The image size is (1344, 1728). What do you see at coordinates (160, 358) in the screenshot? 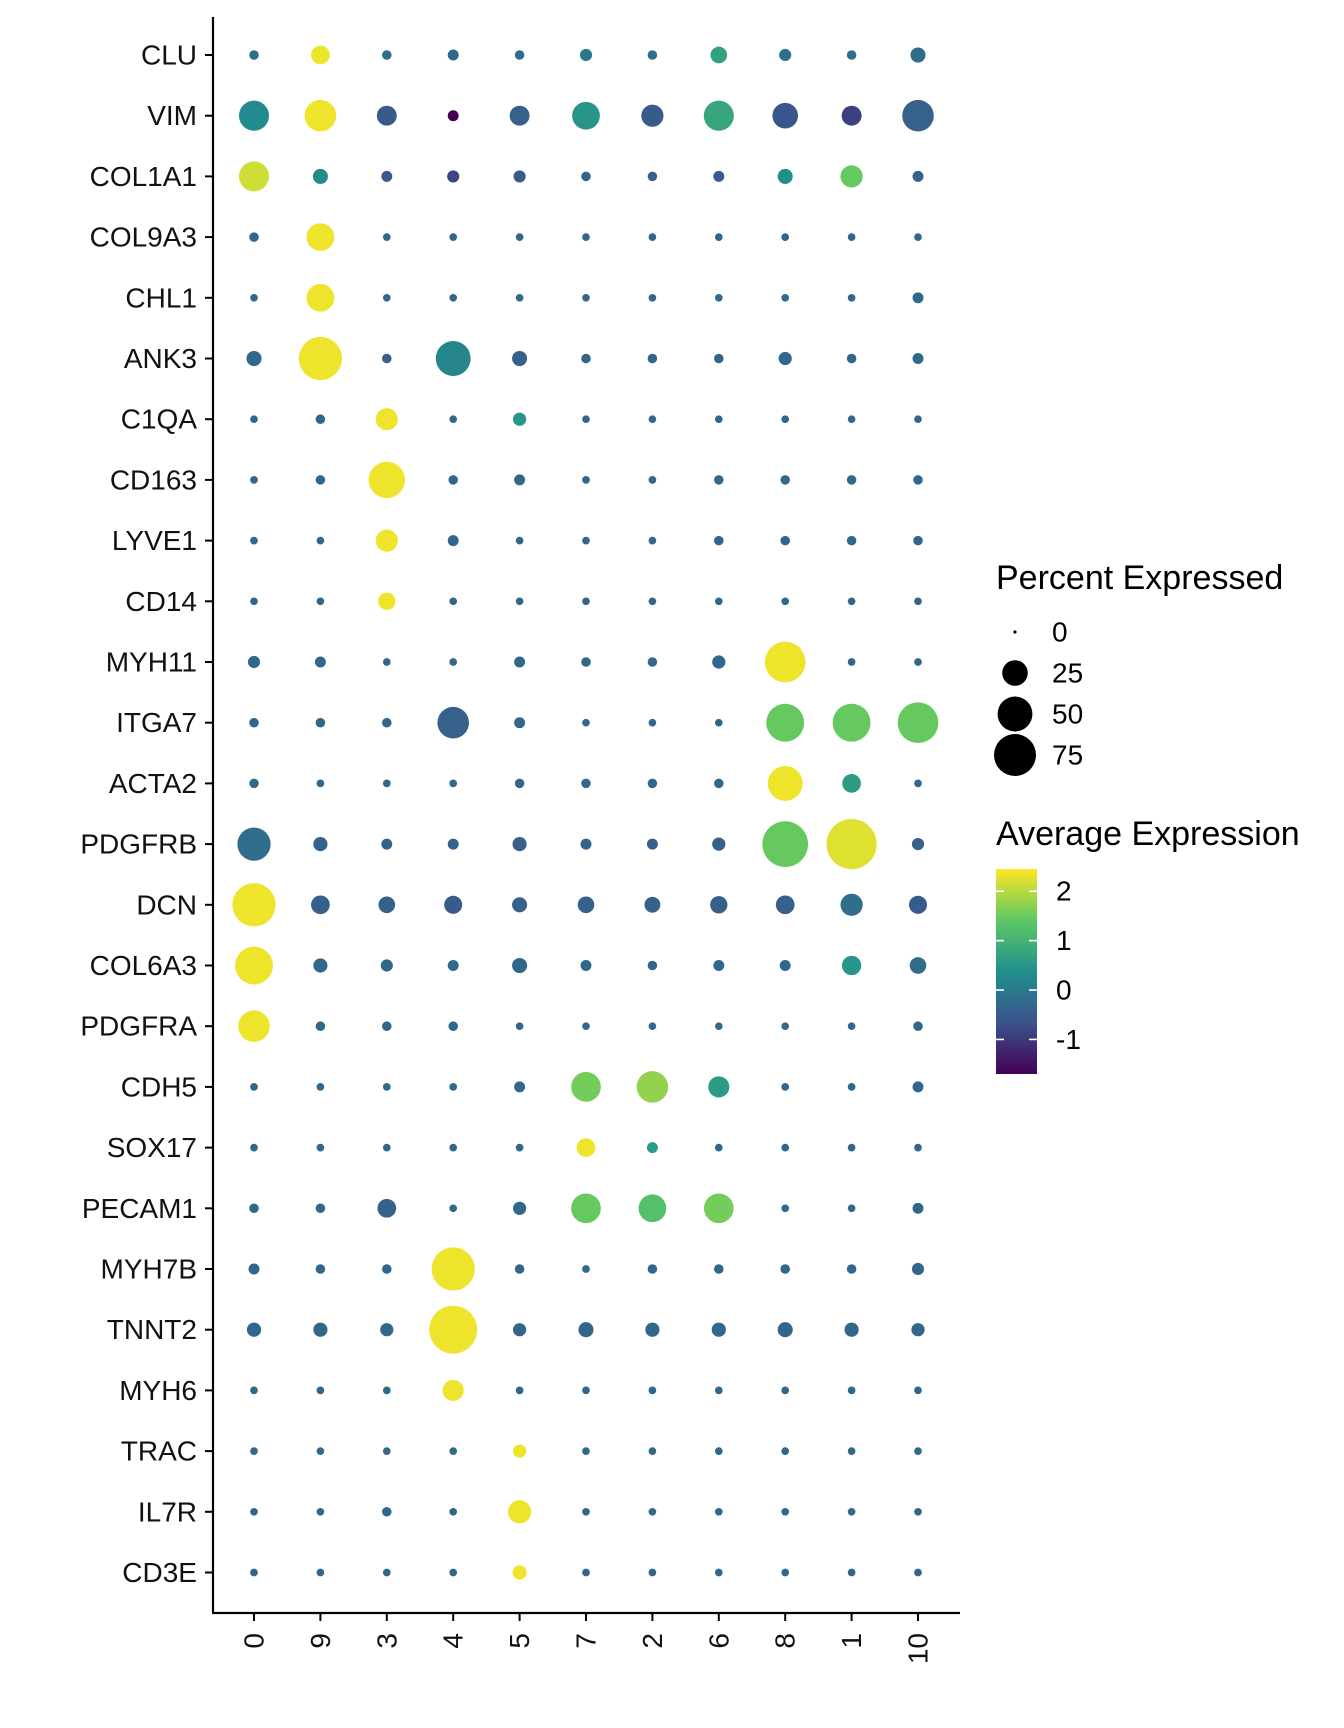
I see `y-tick-label: ANK3` at bounding box center [160, 358].